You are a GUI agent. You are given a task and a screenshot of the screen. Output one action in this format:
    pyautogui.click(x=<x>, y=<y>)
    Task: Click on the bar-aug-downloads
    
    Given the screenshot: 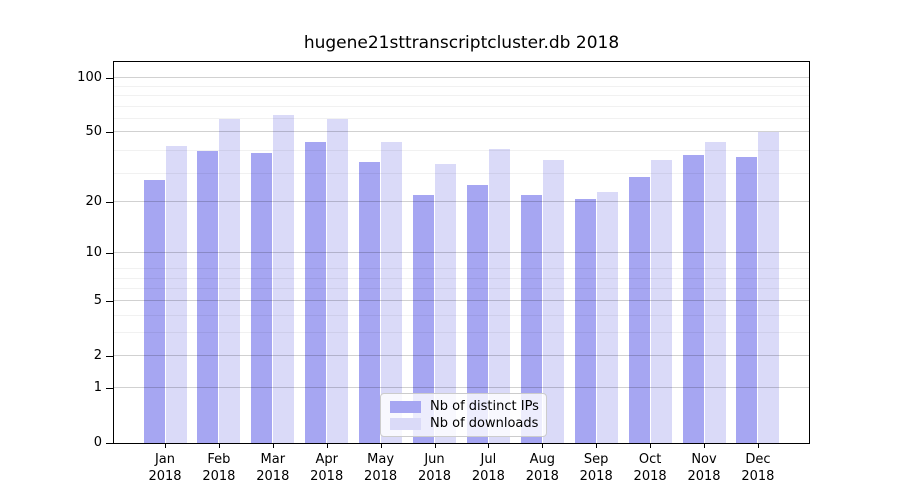 What is the action you would take?
    pyautogui.click(x=553, y=301)
    